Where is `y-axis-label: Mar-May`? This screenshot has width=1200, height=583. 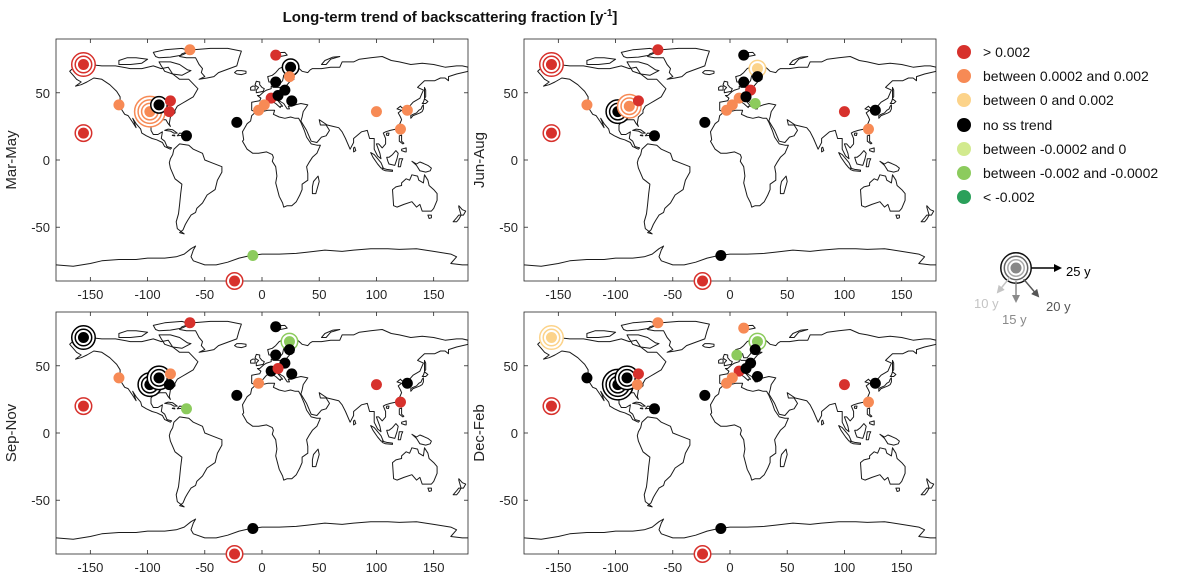
y-axis-label: Mar-May is located at coordinates (11, 160).